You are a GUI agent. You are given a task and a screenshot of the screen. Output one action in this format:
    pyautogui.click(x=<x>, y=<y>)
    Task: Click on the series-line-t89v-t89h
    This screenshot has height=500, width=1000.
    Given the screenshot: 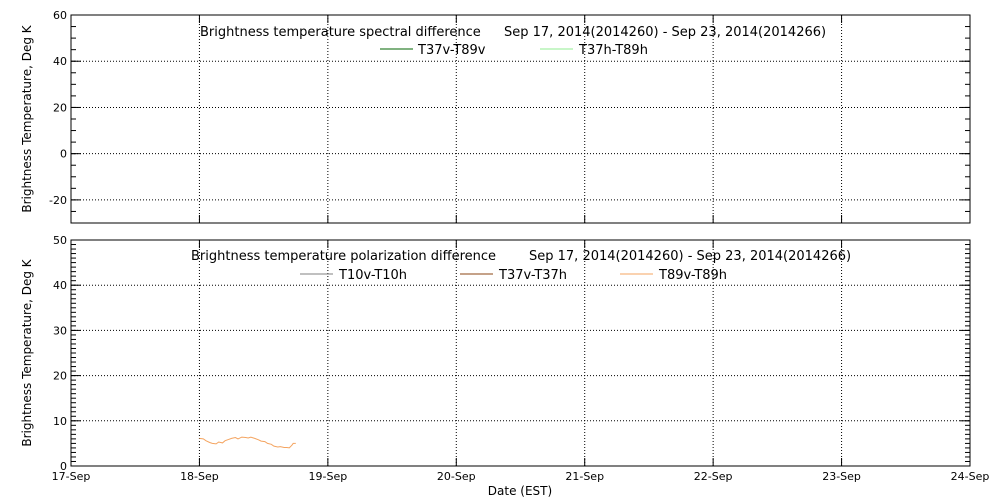 What is the action you would take?
    pyautogui.click(x=247, y=442)
    